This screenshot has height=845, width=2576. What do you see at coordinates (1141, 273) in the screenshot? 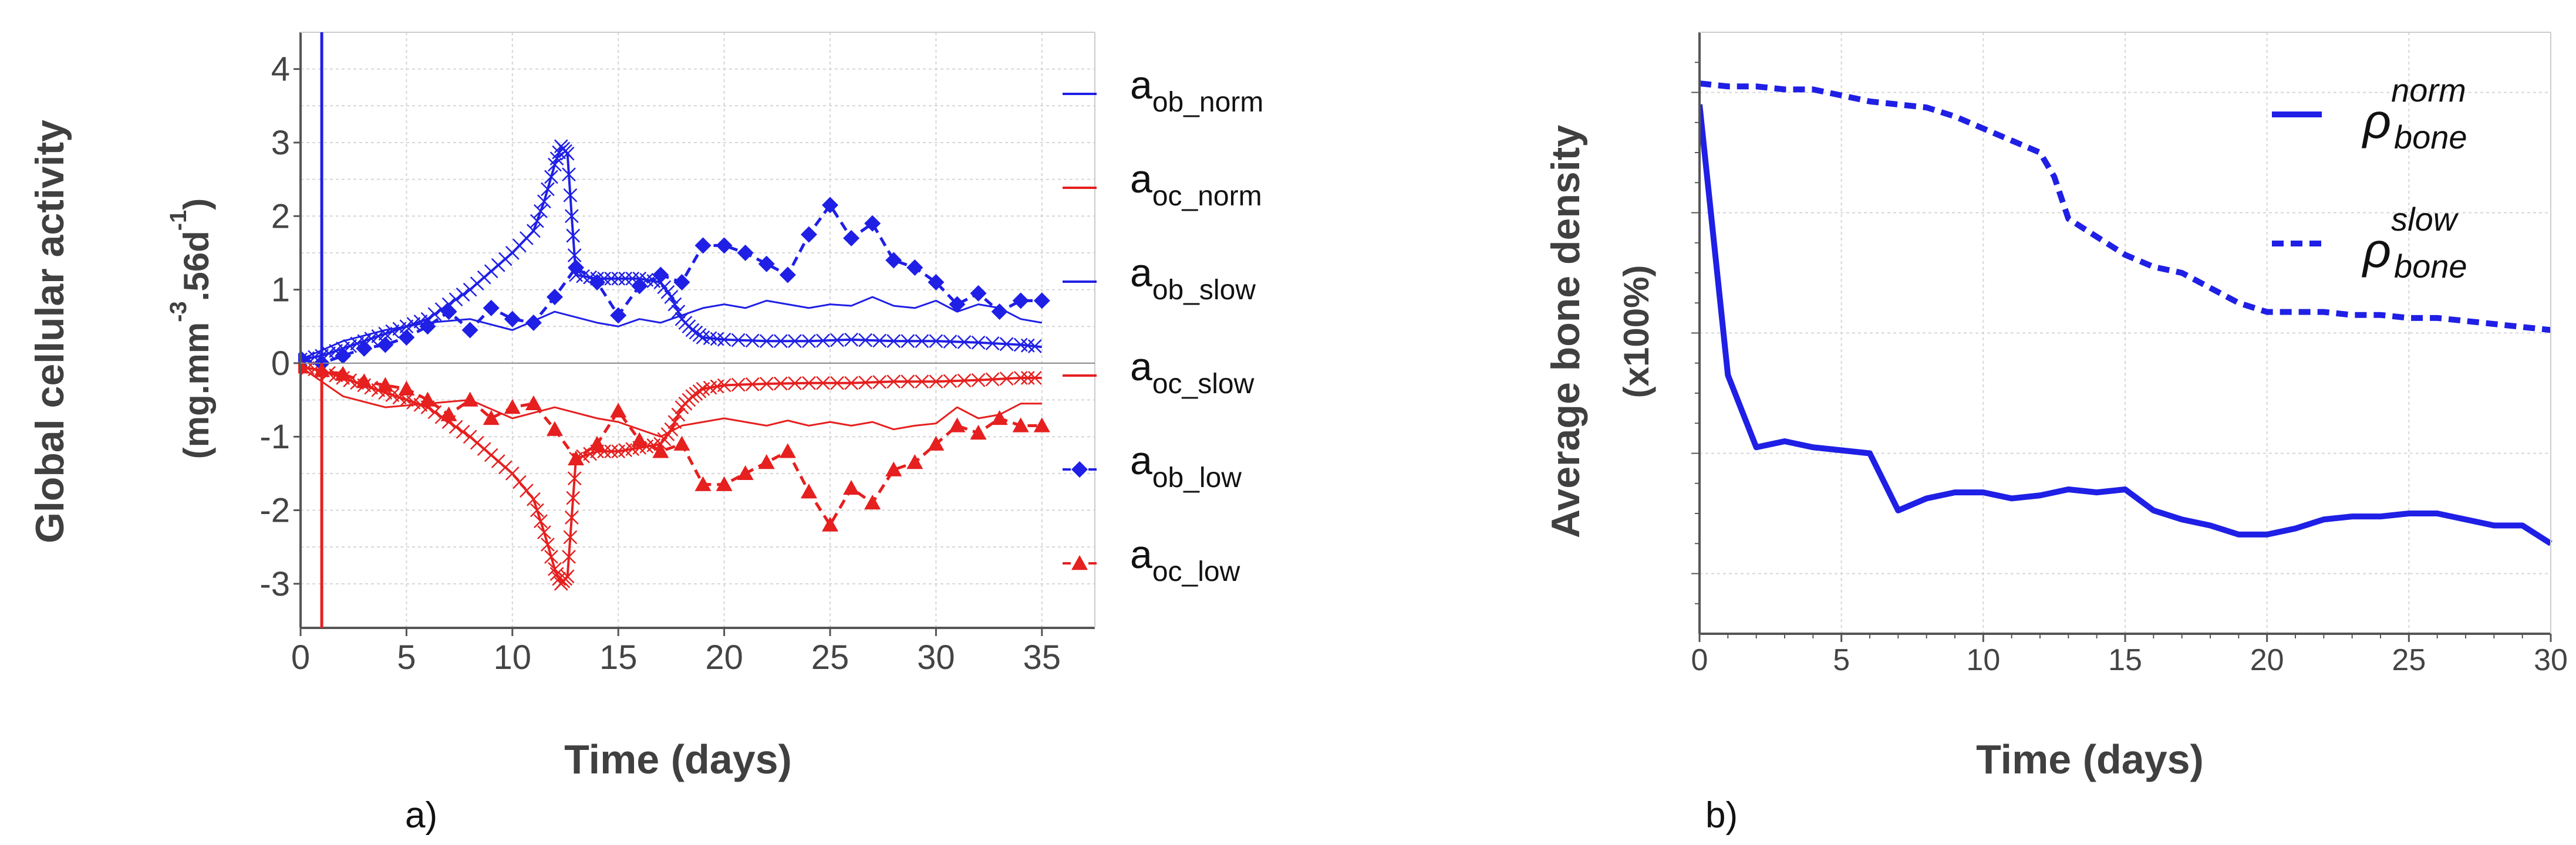
I see `legend-label-base: a` at bounding box center [1141, 273].